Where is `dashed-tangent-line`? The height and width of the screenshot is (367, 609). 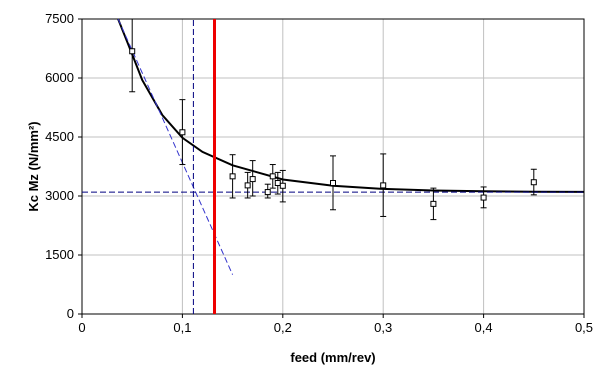 dashed-tangent-line is located at coordinates (175, 146).